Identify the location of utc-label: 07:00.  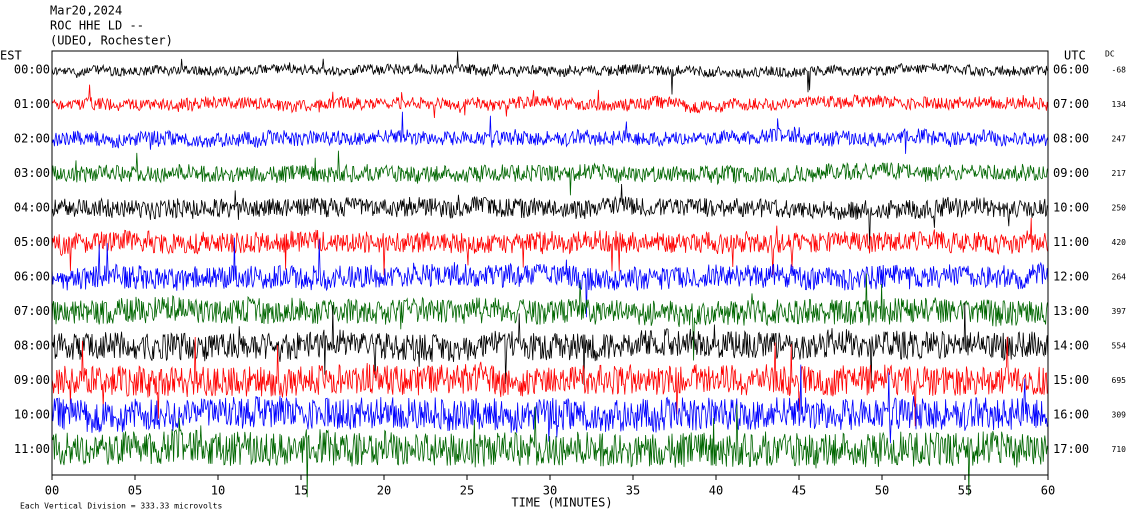
(1071, 104).